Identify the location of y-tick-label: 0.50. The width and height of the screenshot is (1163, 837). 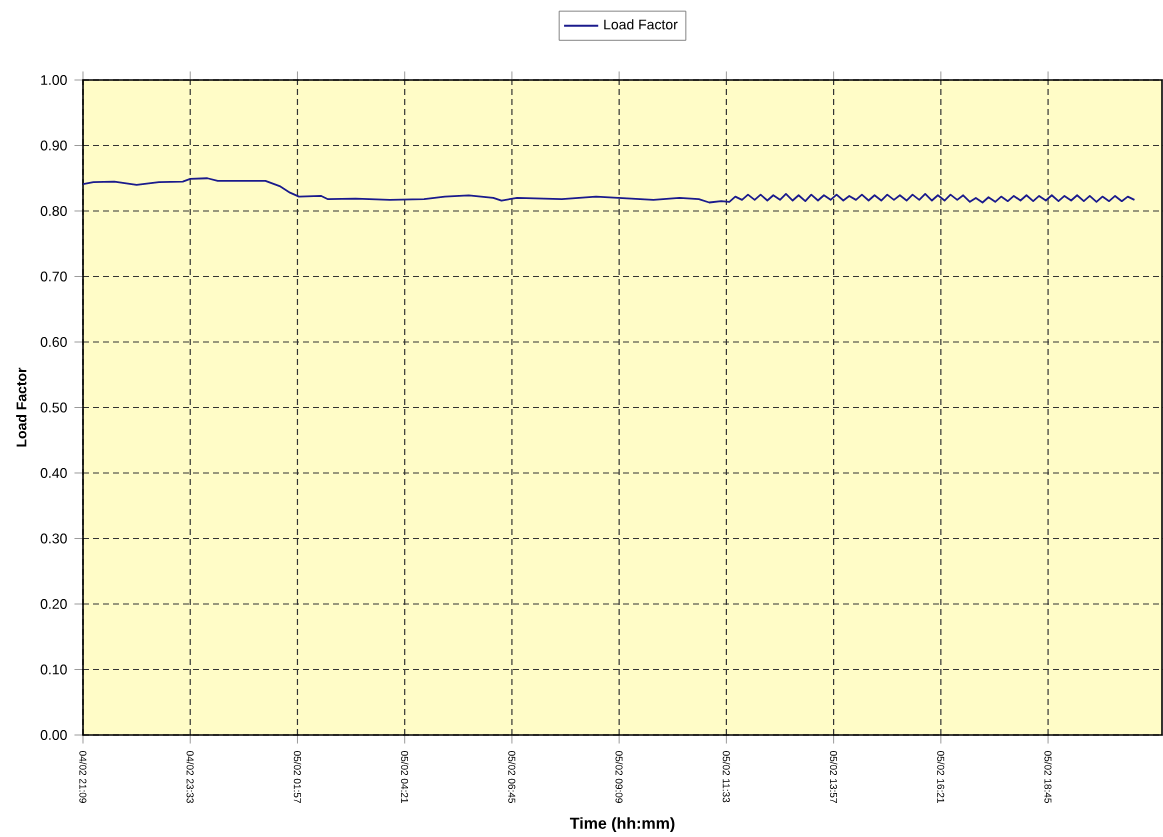
(53, 407).